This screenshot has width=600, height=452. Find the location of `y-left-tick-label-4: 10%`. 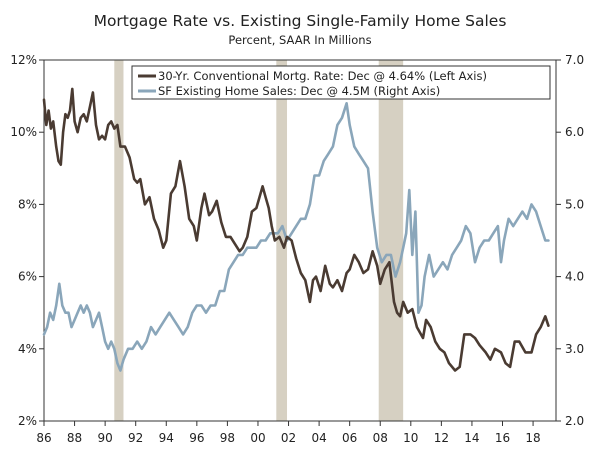

y-left-tick-label-4: 10% is located at coordinates (23, 132).